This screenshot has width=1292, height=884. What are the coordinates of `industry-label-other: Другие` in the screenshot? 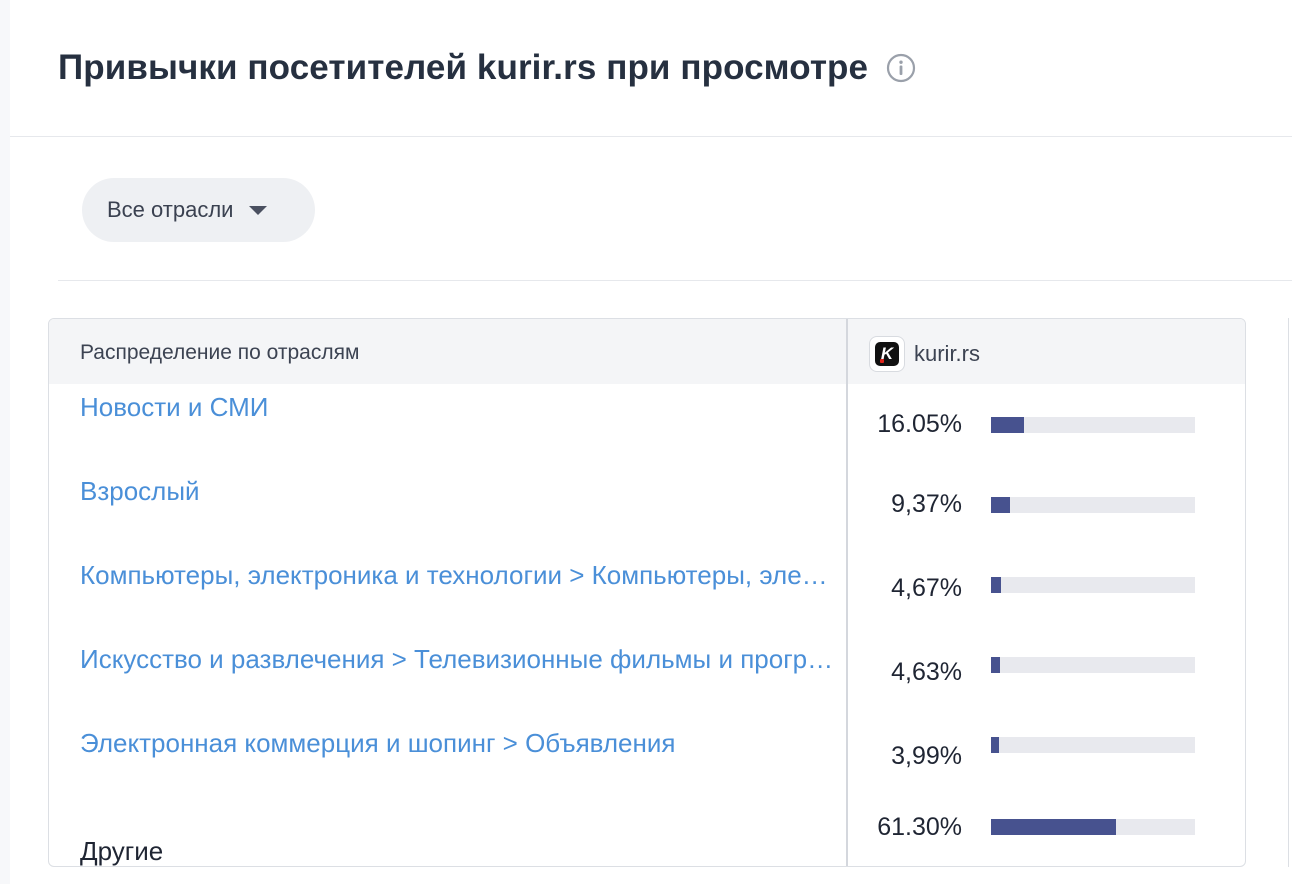 It's located at (122, 851).